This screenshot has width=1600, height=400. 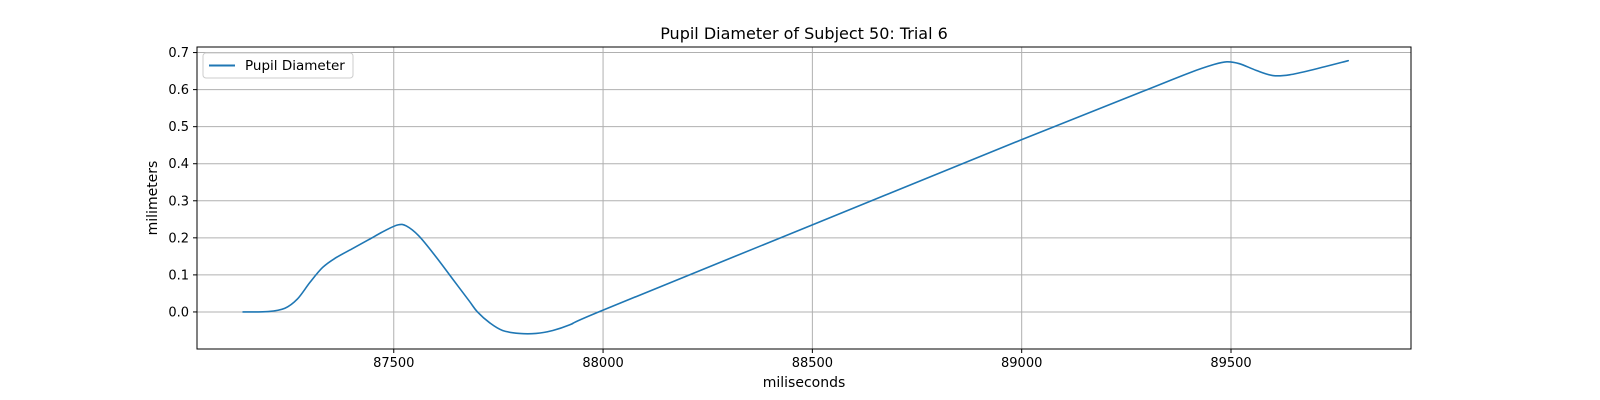 What do you see at coordinates (804, 33) in the screenshot?
I see `chart-title: Pupil Diameter of Subject 50: Trial 6` at bounding box center [804, 33].